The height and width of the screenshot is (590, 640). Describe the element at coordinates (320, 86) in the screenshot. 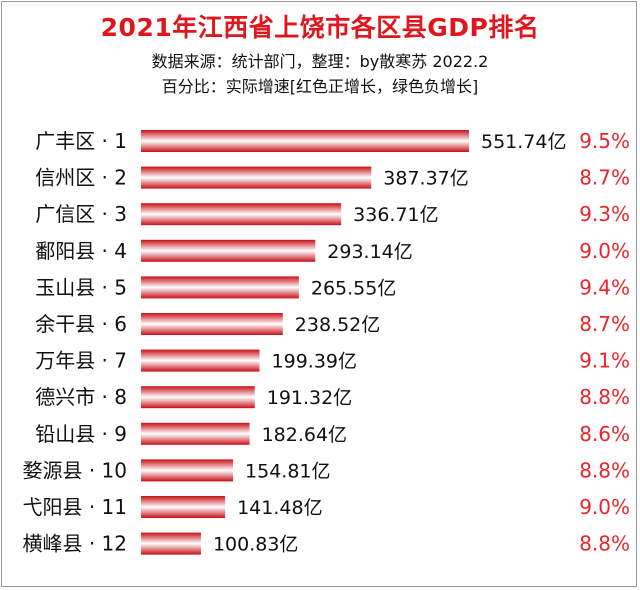

I see `chart-subtitle-legend-note: 百分比：实际增速[红色正增长，绿色负增长]` at that location.